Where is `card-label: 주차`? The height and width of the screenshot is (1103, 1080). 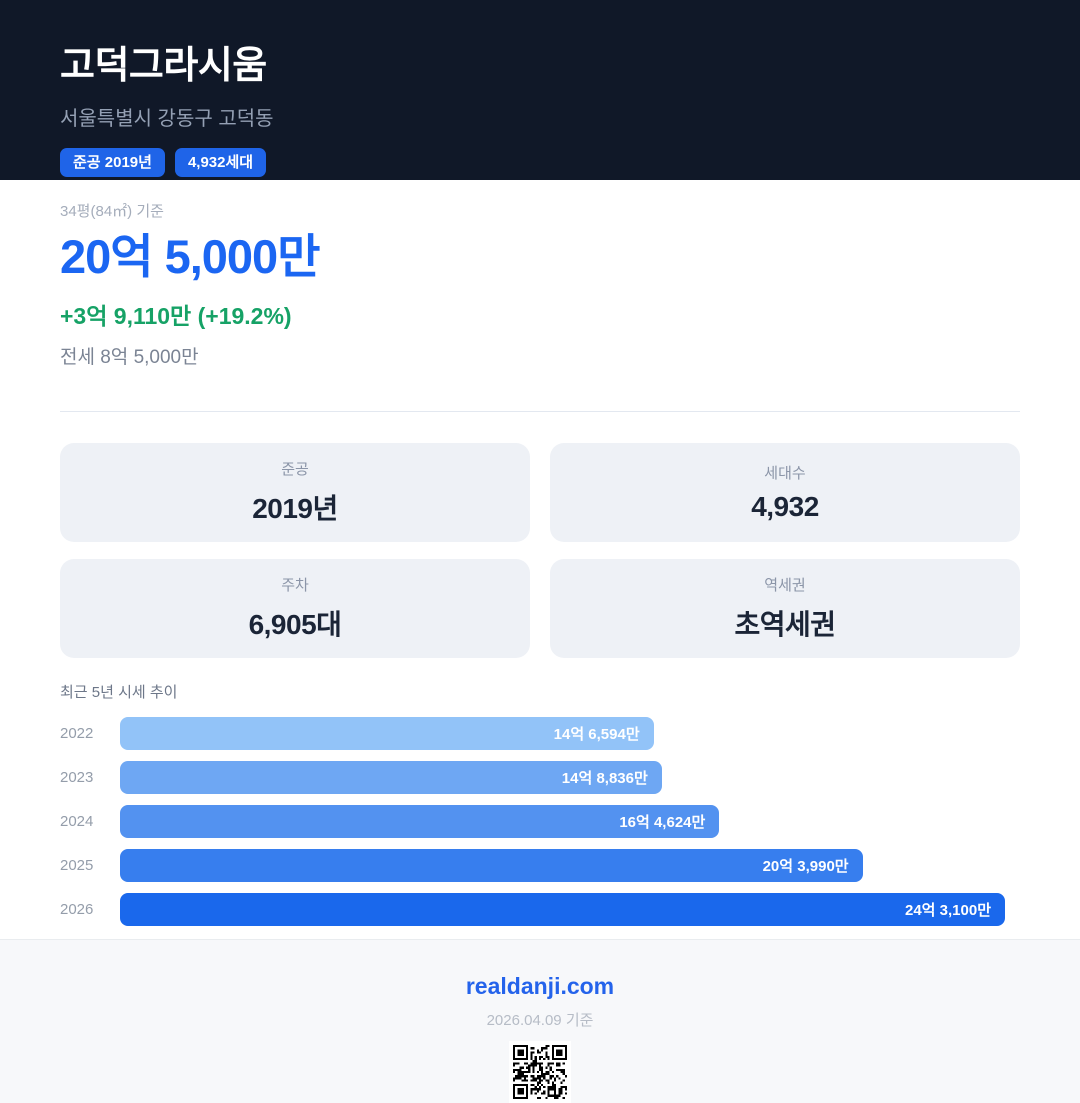
card-label: 주차 is located at coordinates (295, 585).